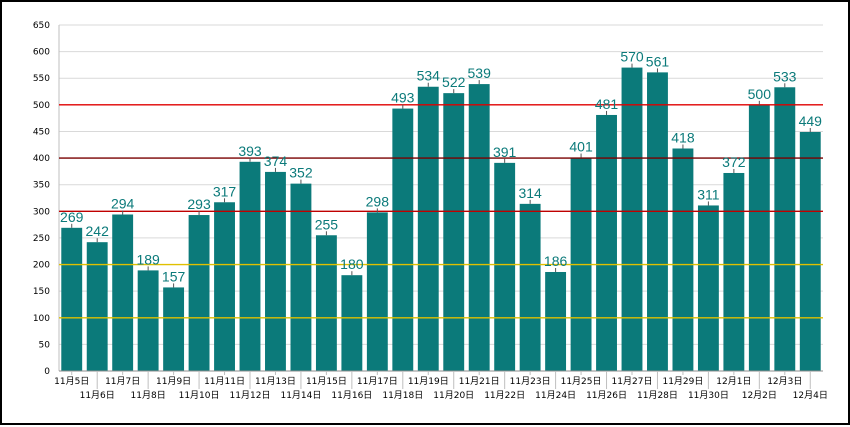 This screenshot has height=427, width=850. Describe the element at coordinates (658, 61) in the screenshot. I see `data-label: 561` at that location.